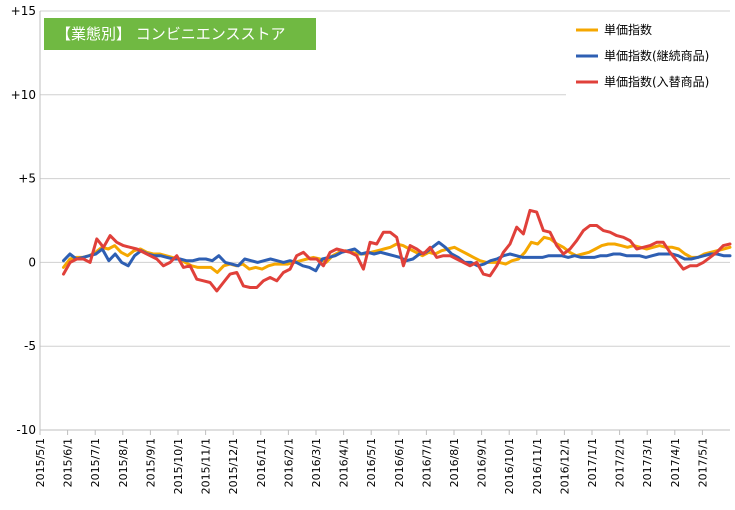  I want to click on chart-title-background, so click(180, 34).